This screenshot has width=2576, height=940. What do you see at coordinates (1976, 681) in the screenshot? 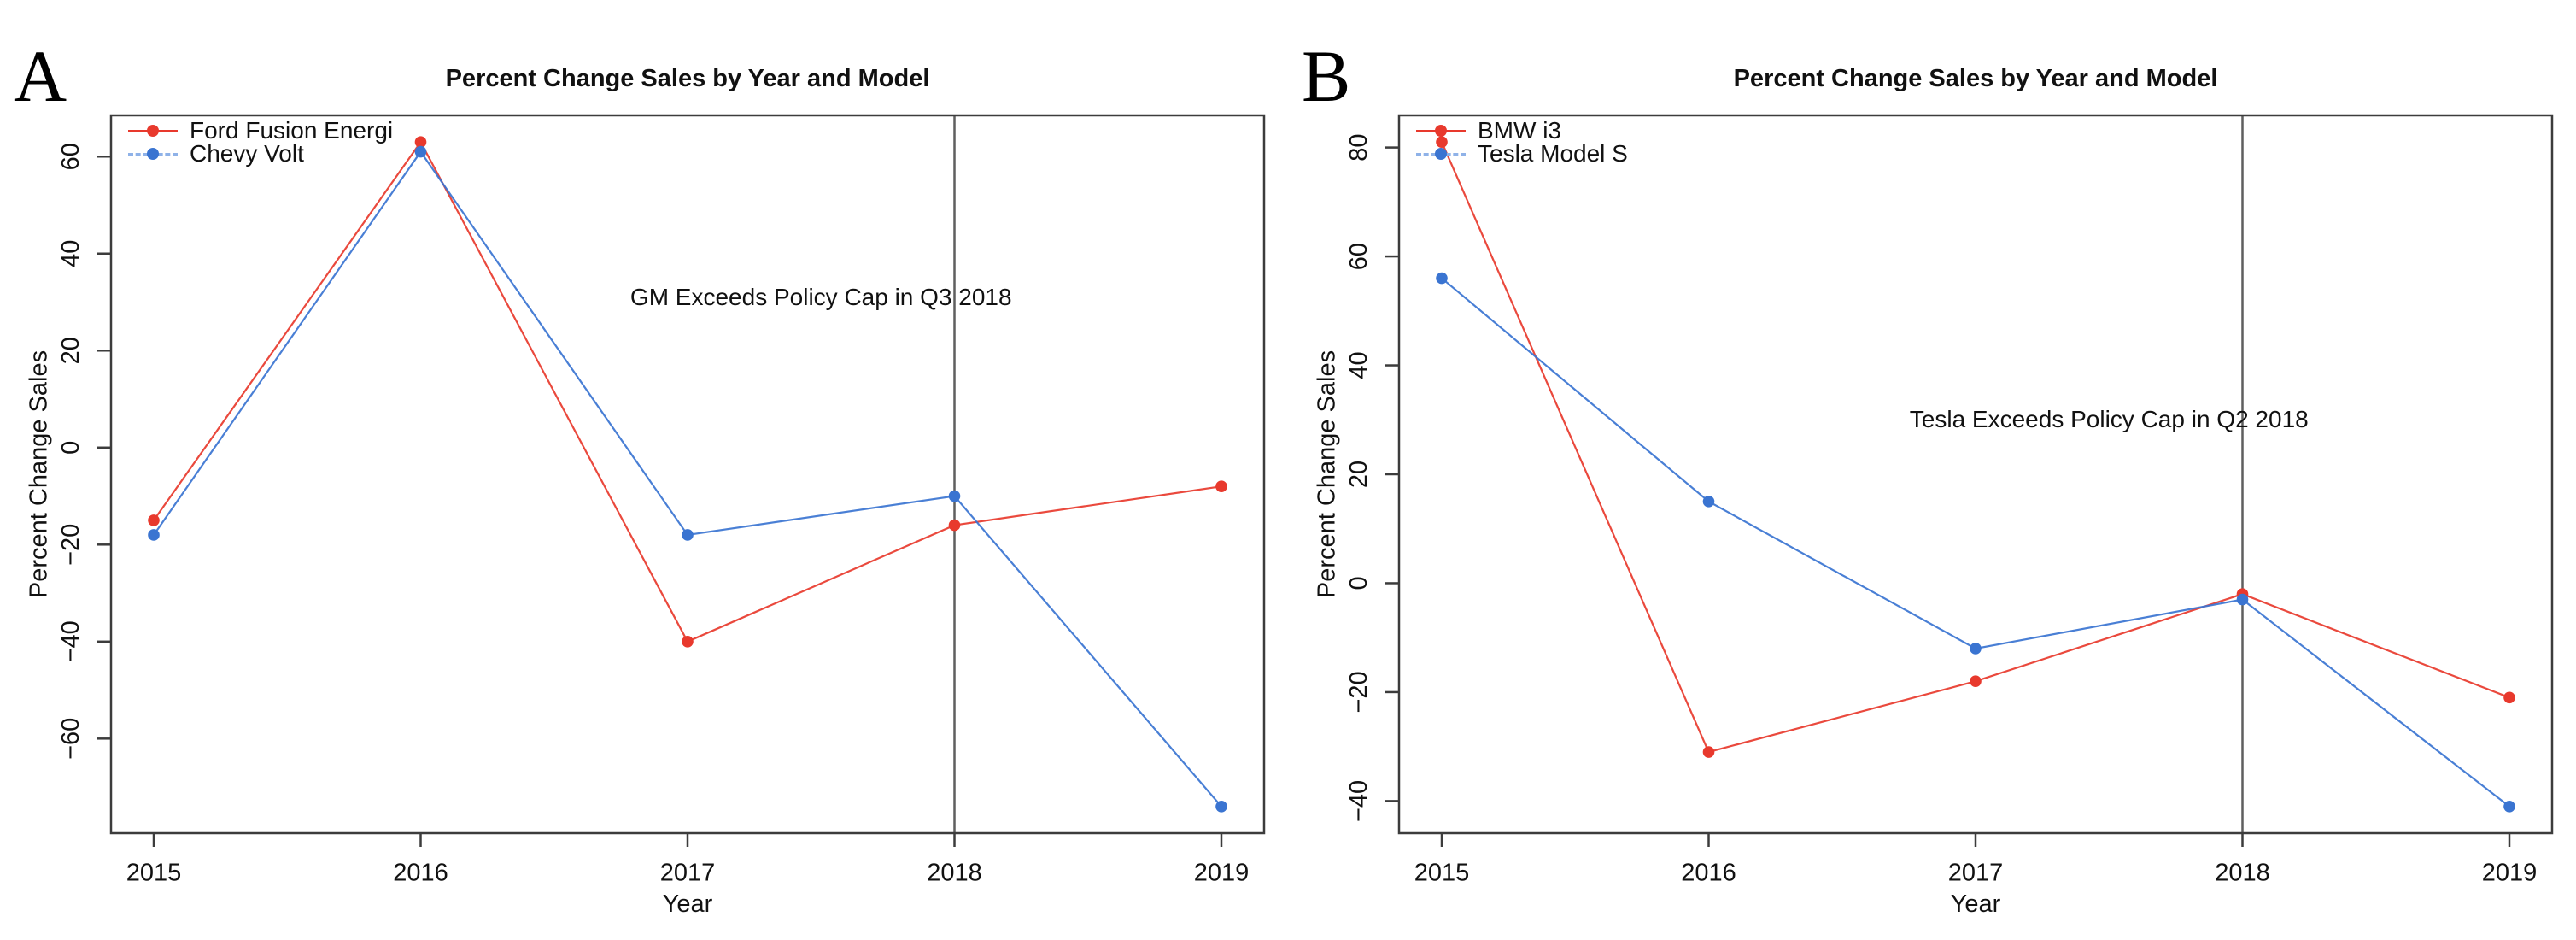
I see `data-point-bmw-i3-2017` at bounding box center [1976, 681].